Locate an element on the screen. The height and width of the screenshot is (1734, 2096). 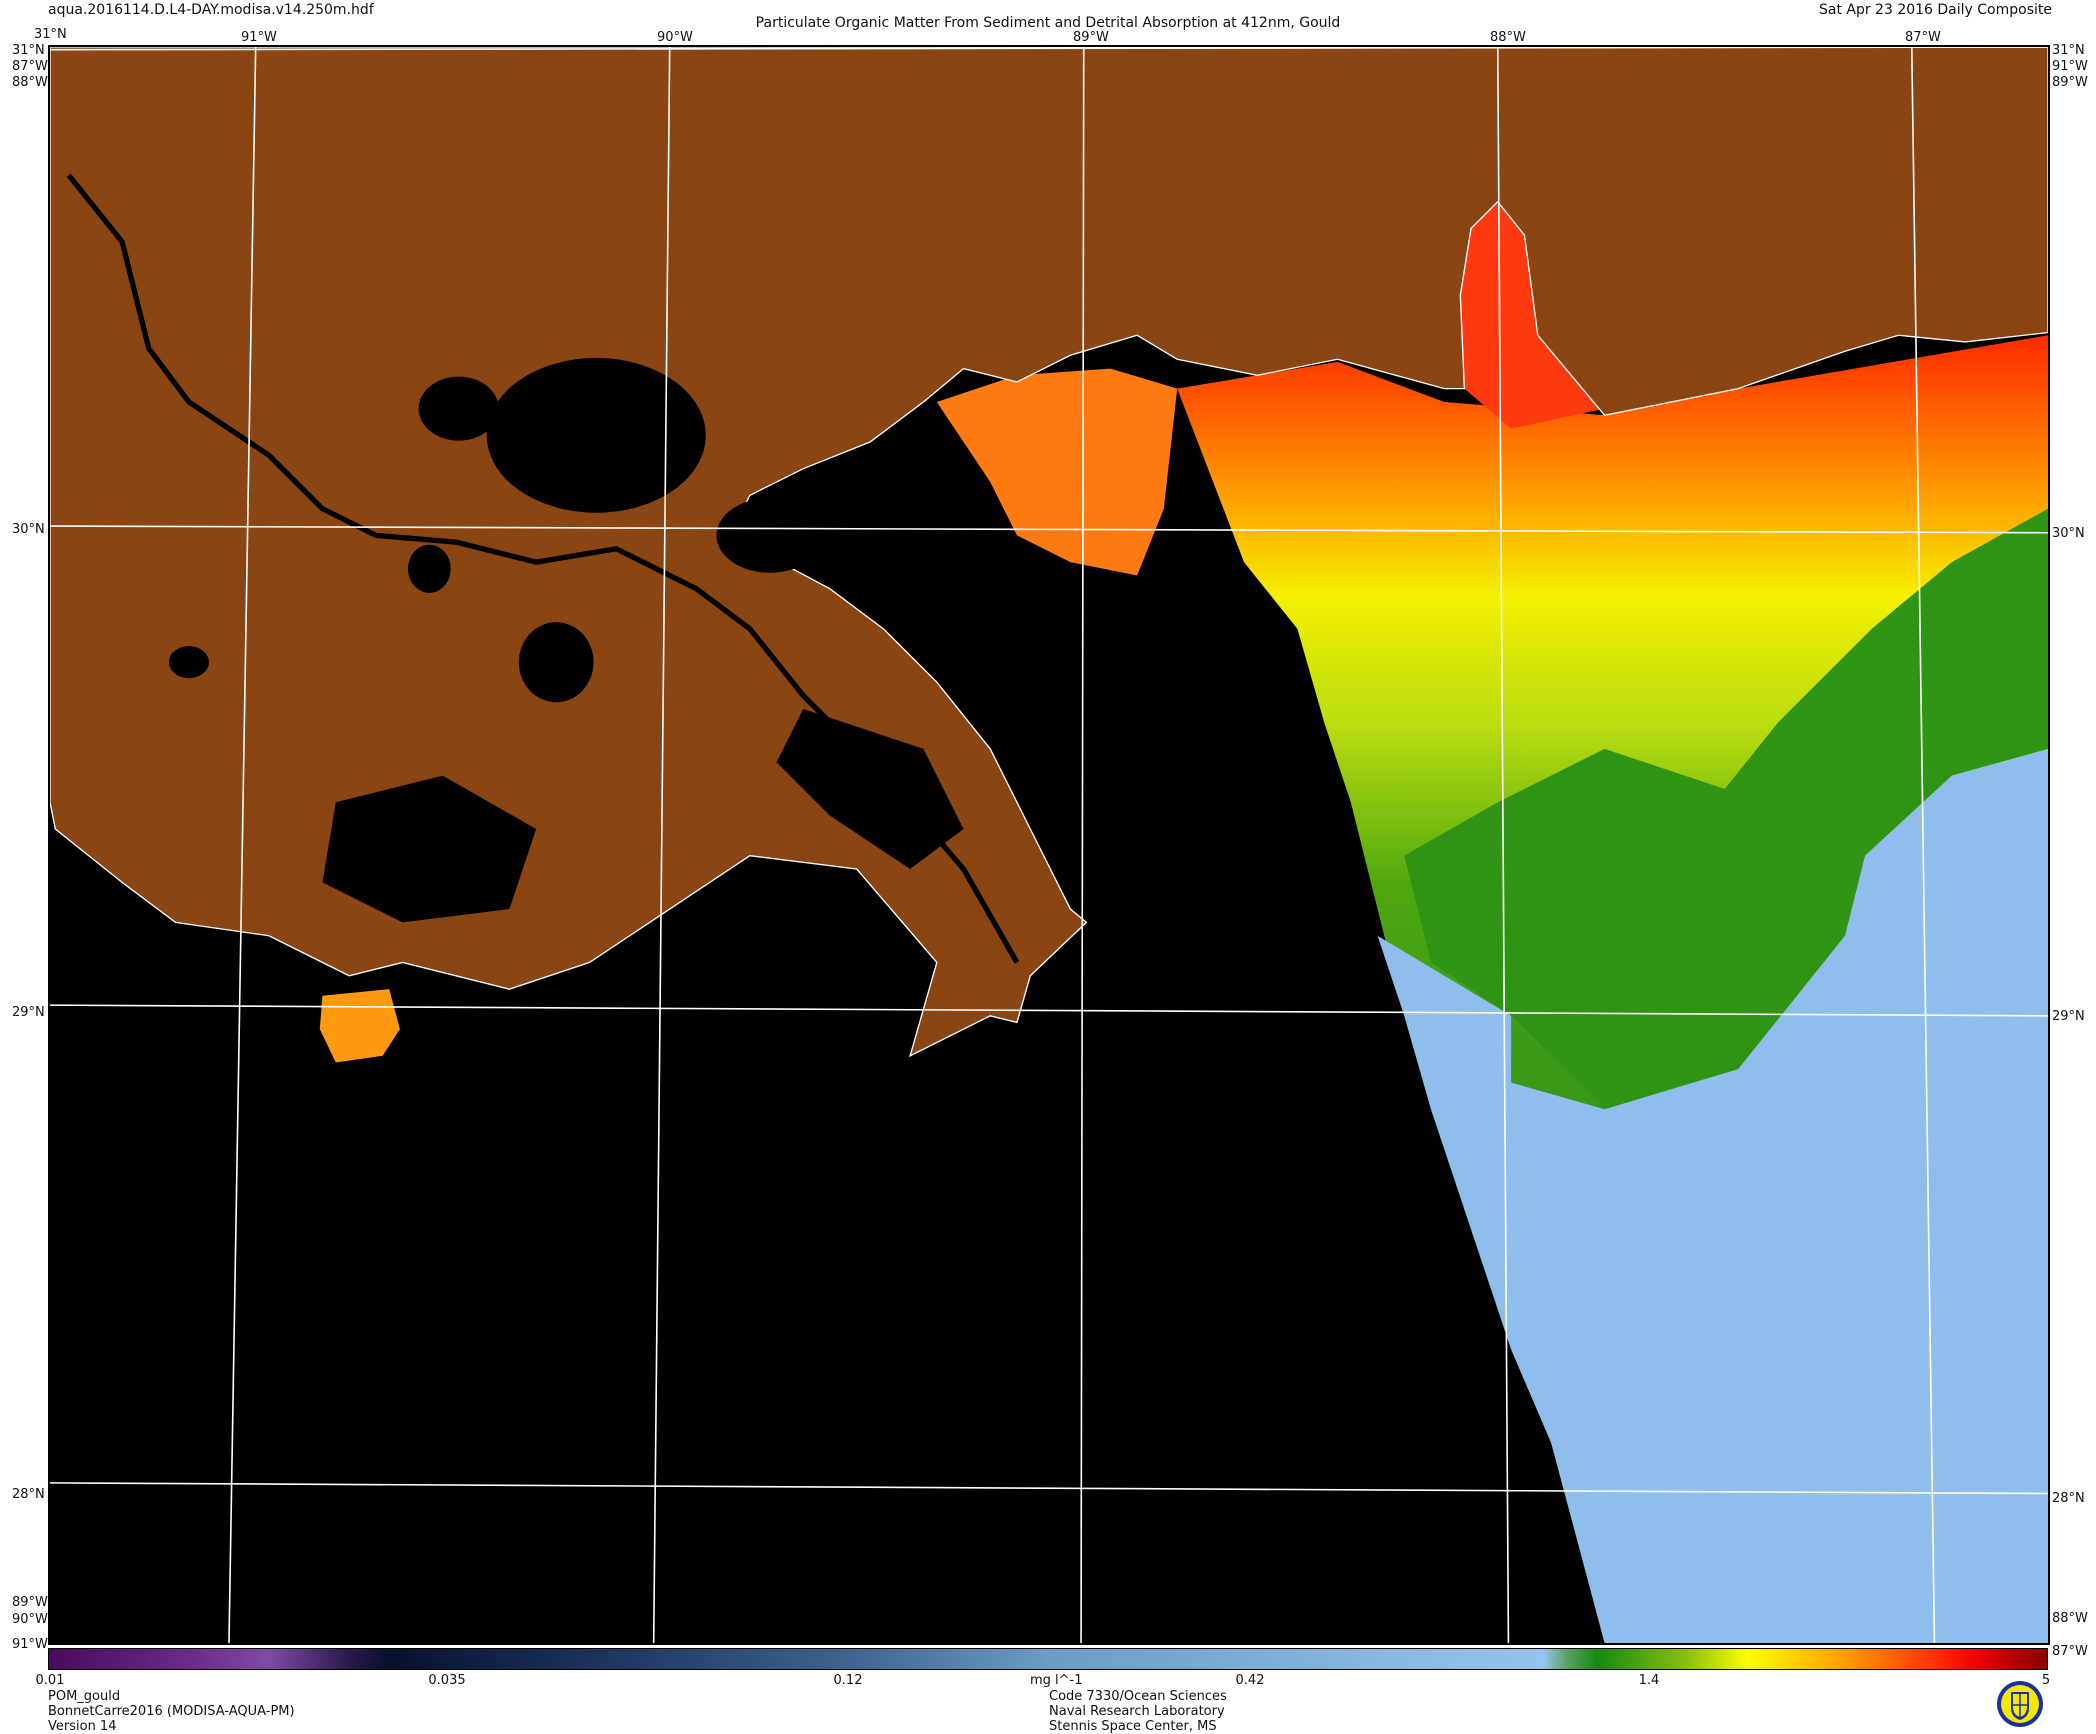
green-plume is located at coordinates (1726, 809).